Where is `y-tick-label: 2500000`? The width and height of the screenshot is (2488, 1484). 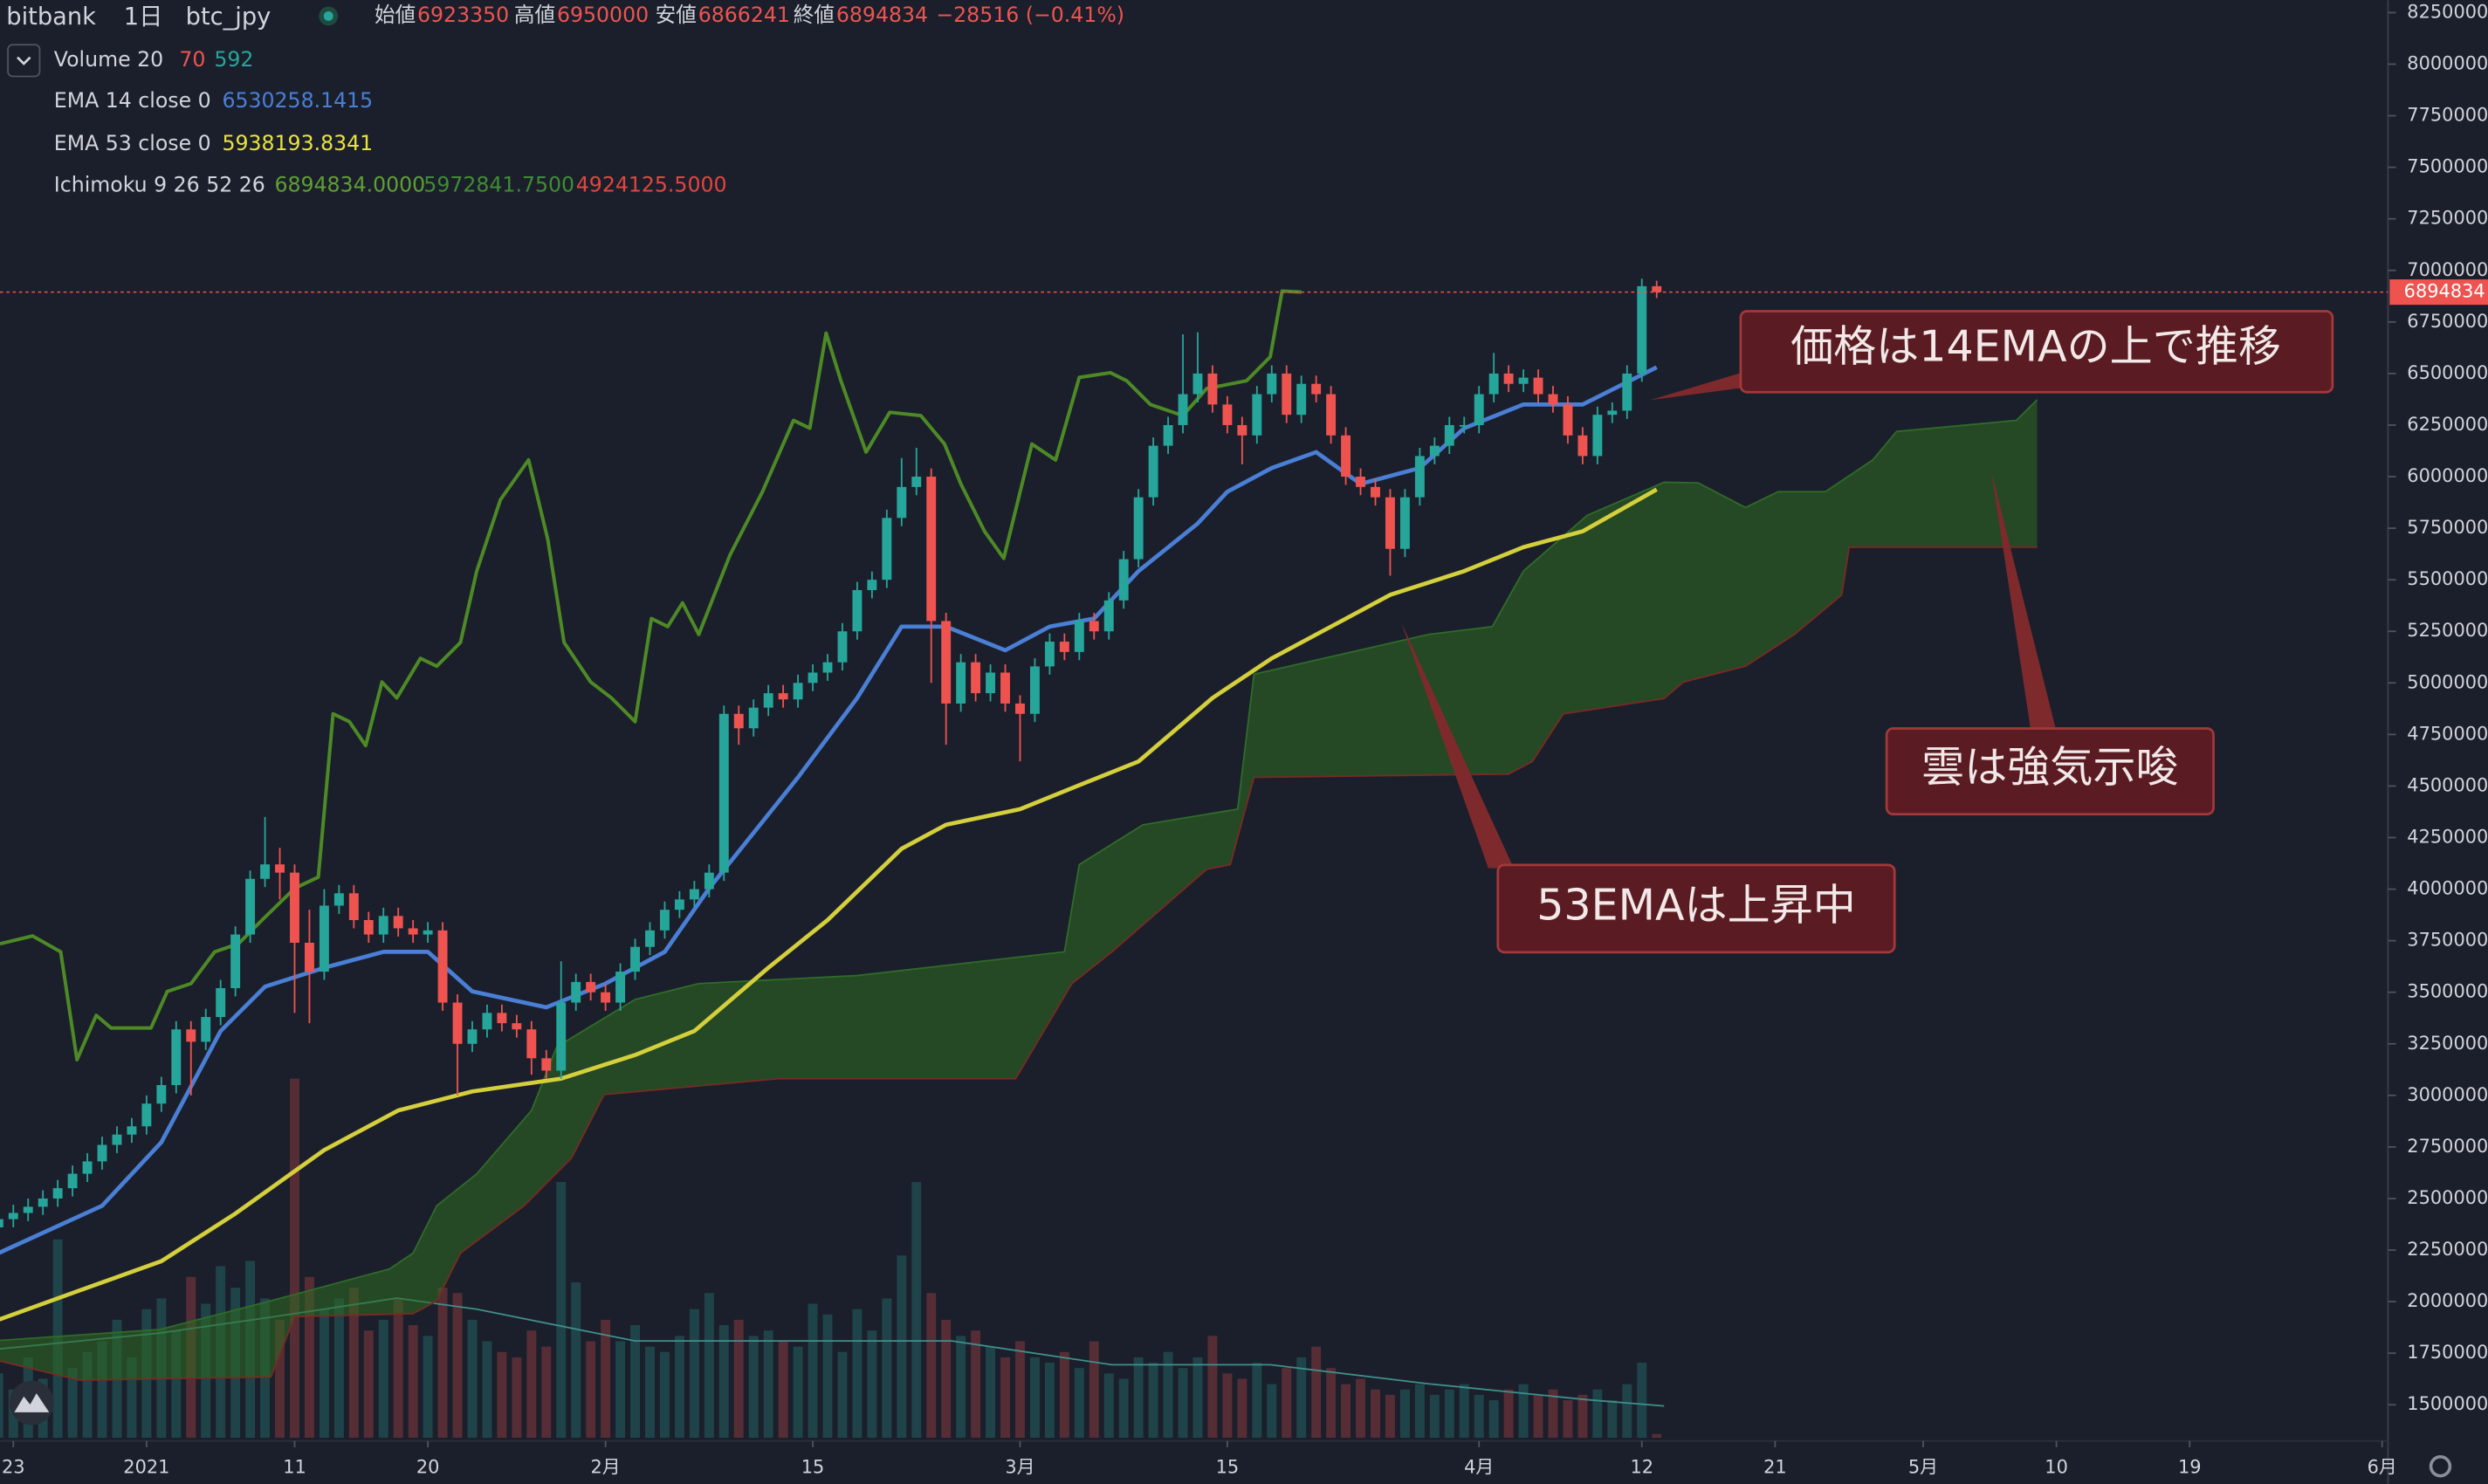 y-tick-label: 2500000 is located at coordinates (2447, 1197).